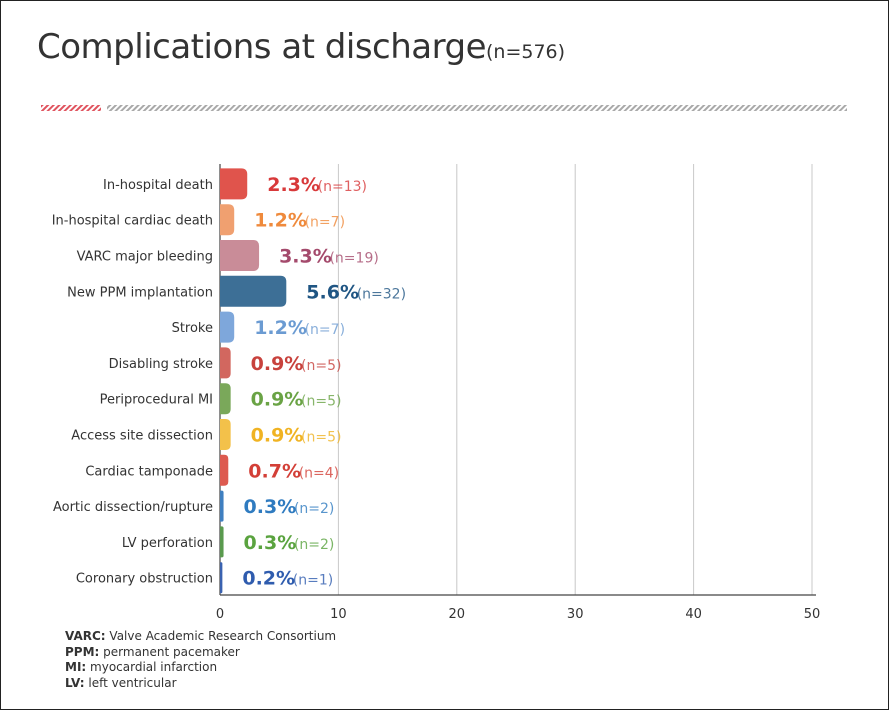  Describe the element at coordinates (381, 294) in the screenshot. I see `n-label: (n=32)` at that location.